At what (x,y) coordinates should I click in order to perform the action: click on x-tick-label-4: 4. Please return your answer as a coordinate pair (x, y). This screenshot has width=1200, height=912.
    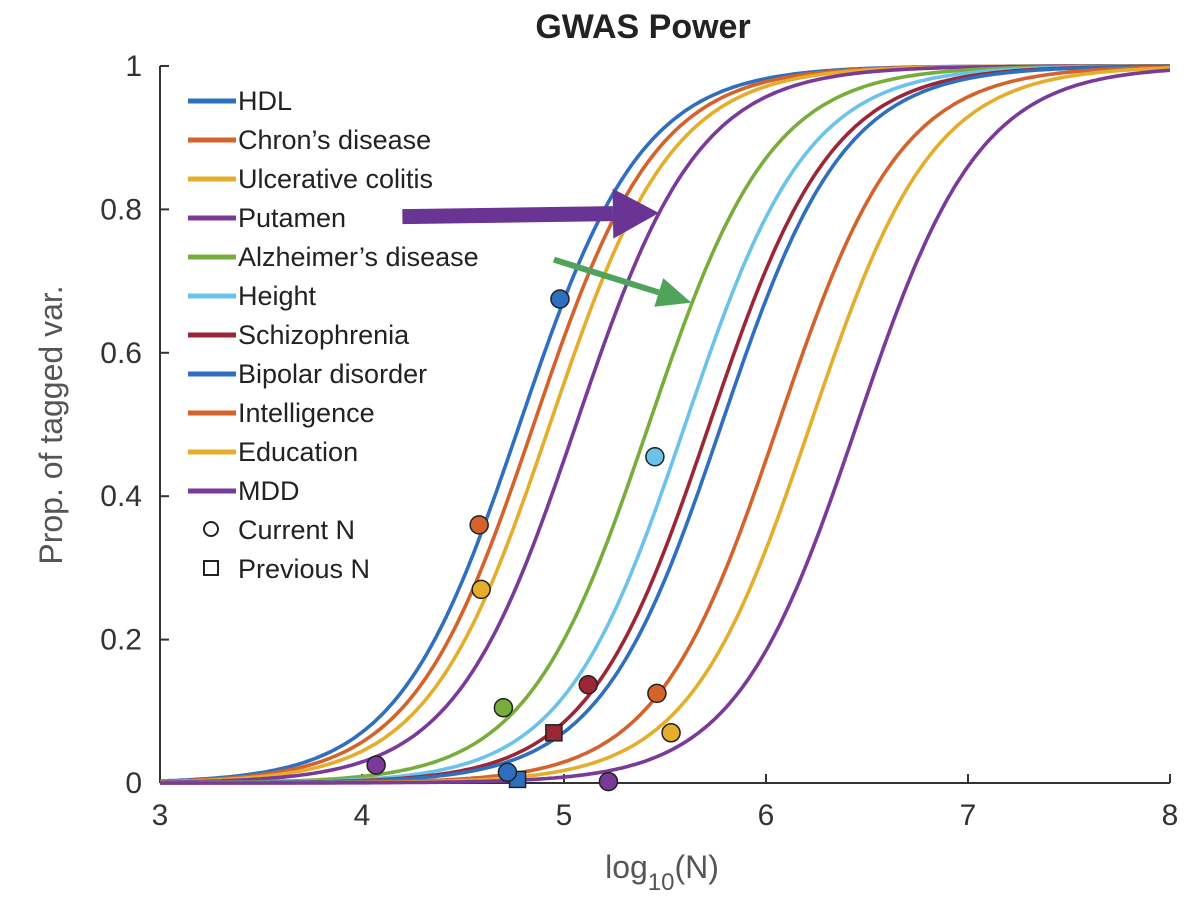
    Looking at the image, I should click on (362, 815).